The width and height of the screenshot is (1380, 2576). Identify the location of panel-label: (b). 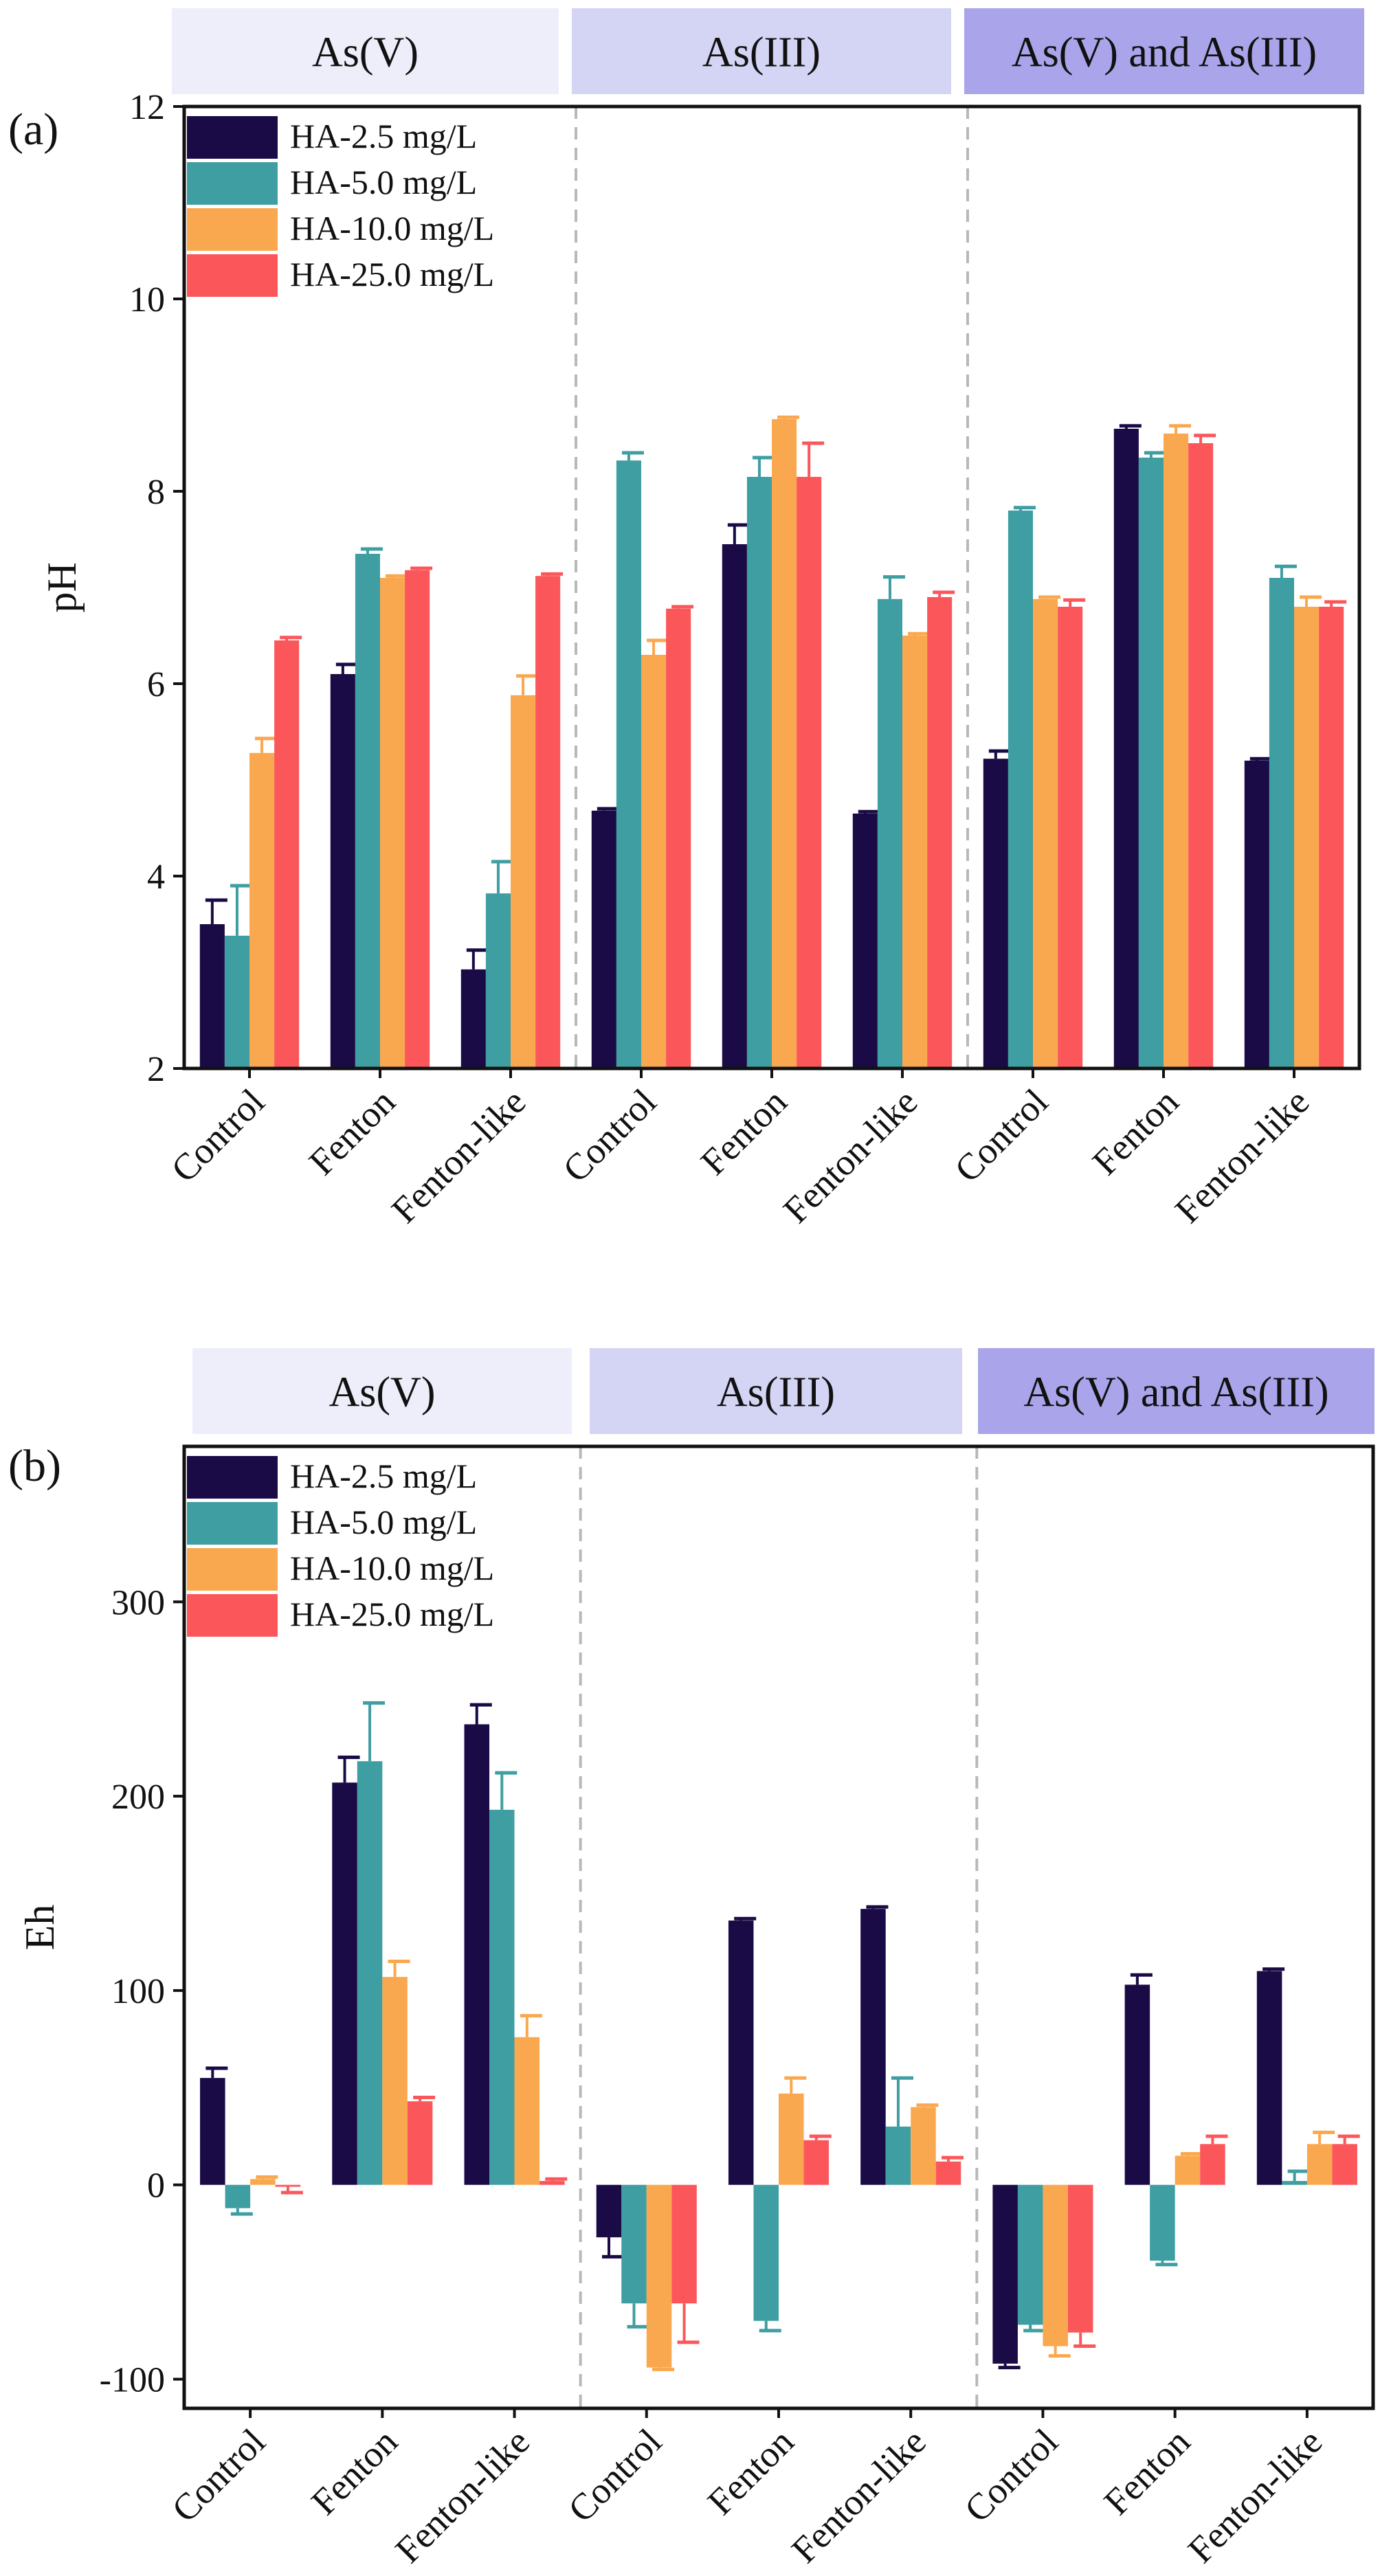
(34, 1466).